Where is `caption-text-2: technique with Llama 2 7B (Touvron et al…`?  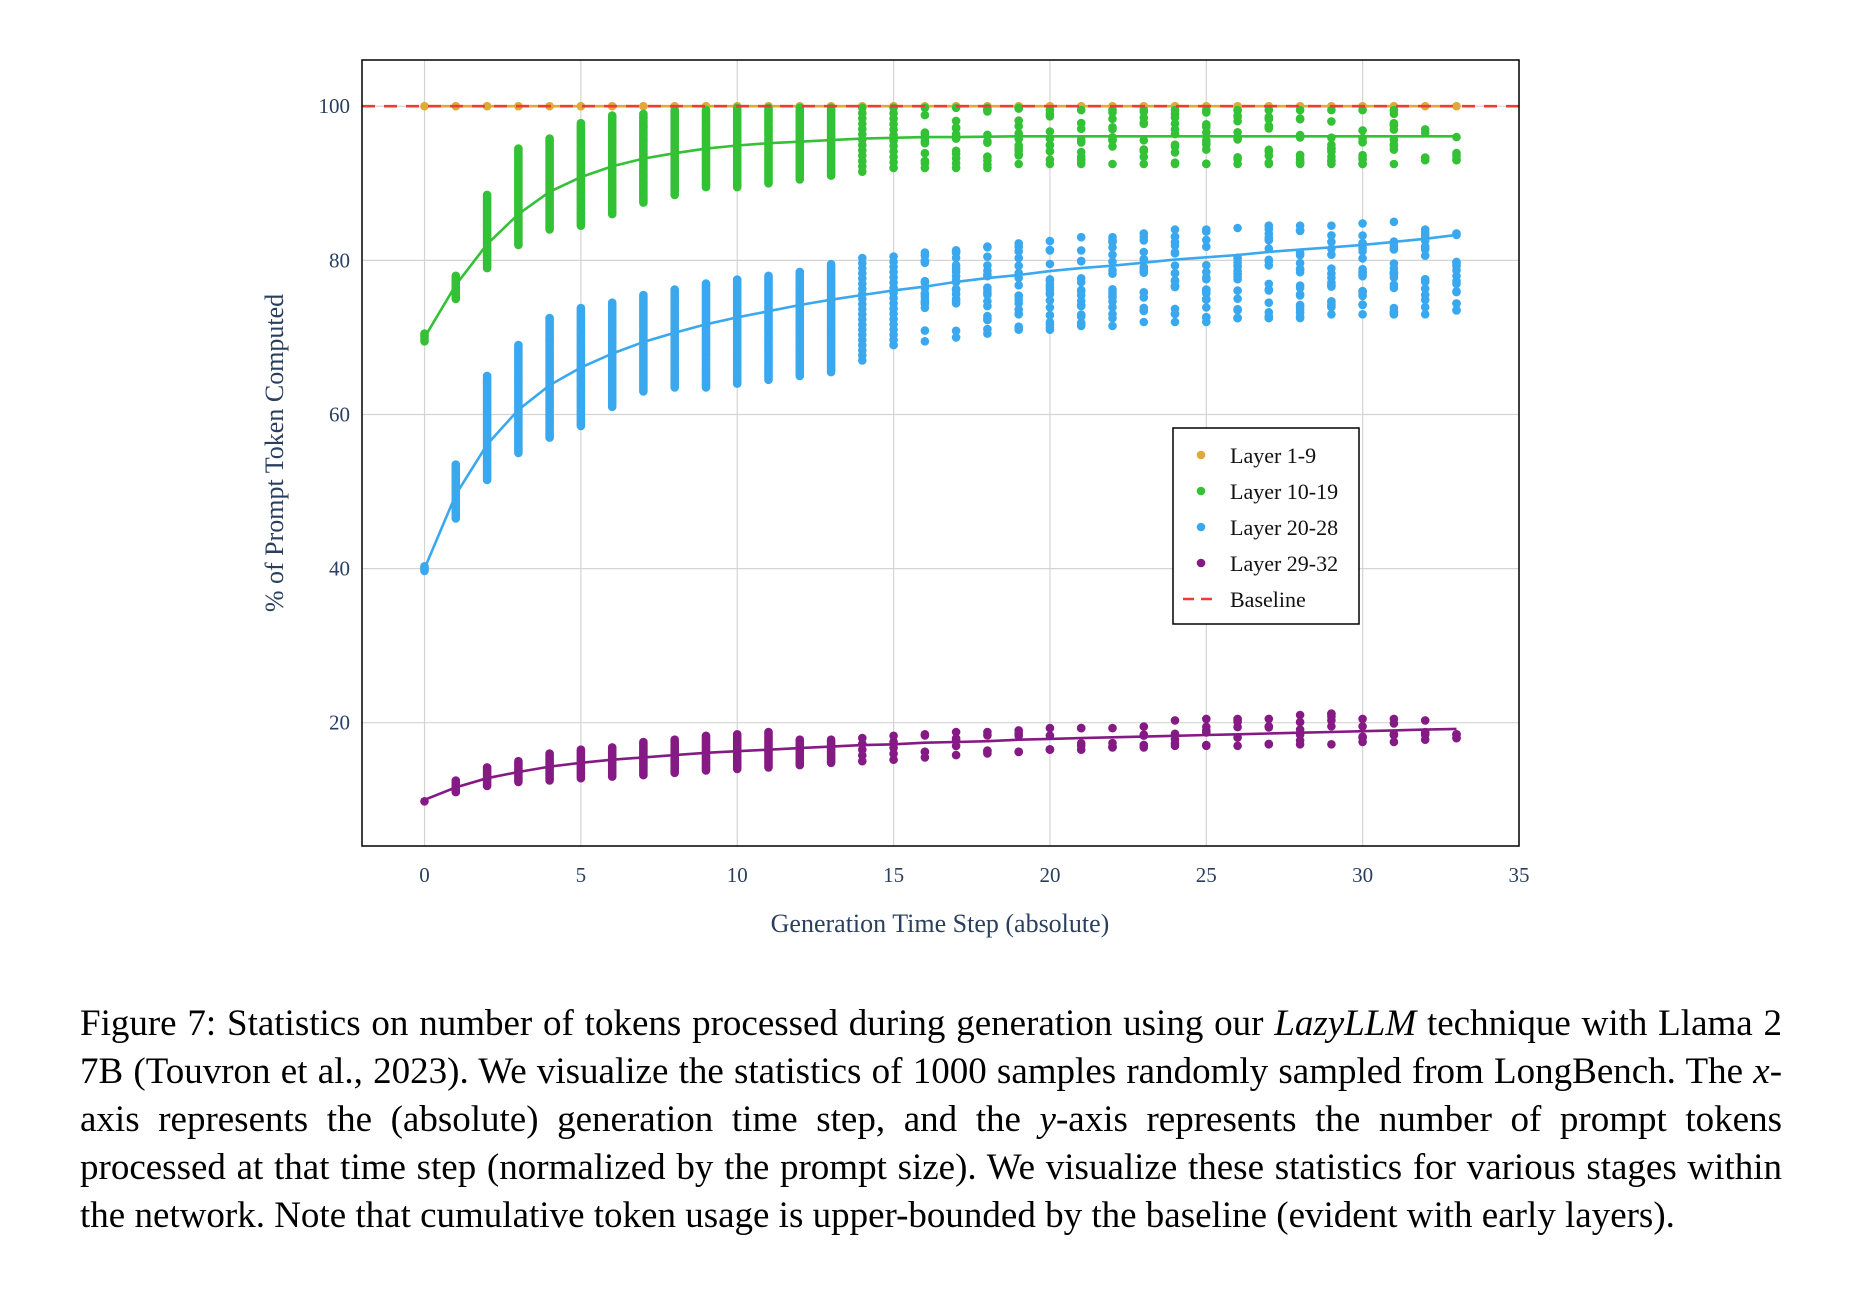
caption-text-2: technique with Llama 2 7B (Touvron et al… is located at coordinates (931, 1047).